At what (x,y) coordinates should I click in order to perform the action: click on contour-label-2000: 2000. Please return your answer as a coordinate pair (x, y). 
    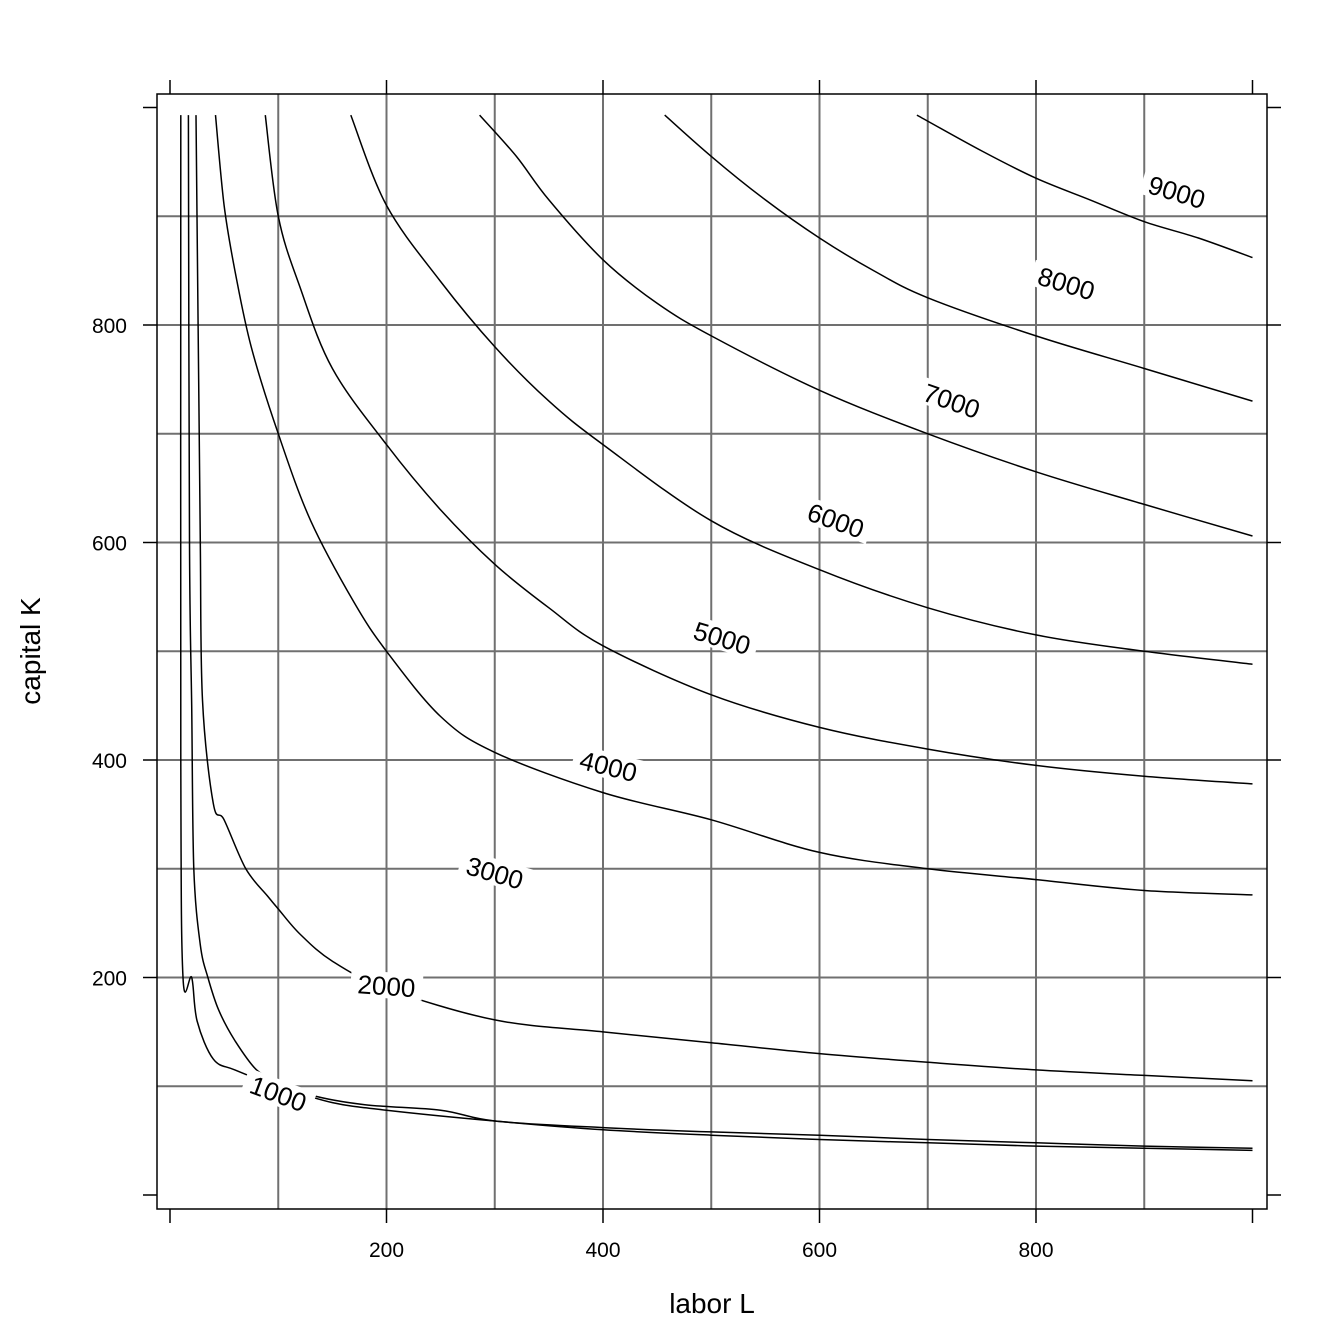
    Looking at the image, I should click on (387, 986).